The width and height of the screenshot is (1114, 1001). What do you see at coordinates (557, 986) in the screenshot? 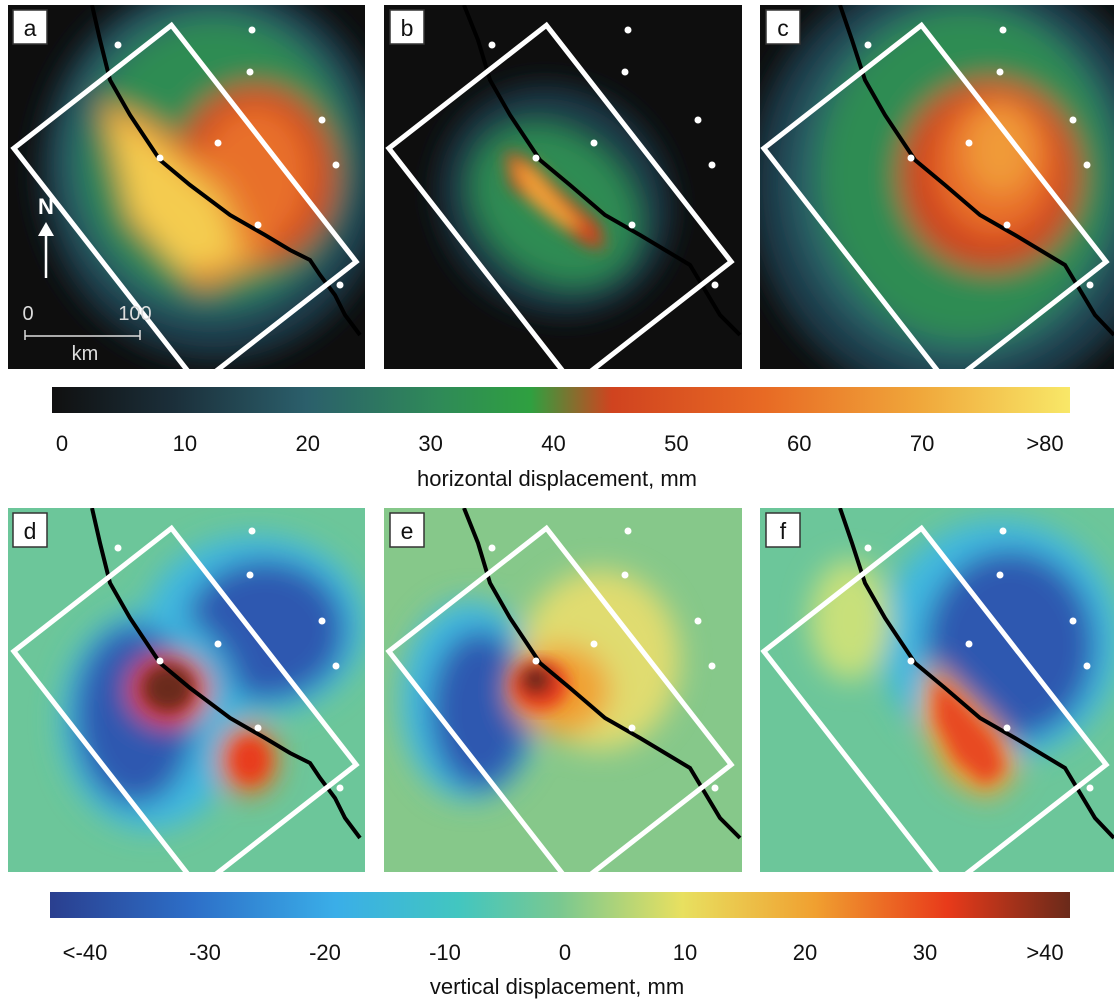
I see `vertical-colorbar-title: vertical displacement, mm` at bounding box center [557, 986].